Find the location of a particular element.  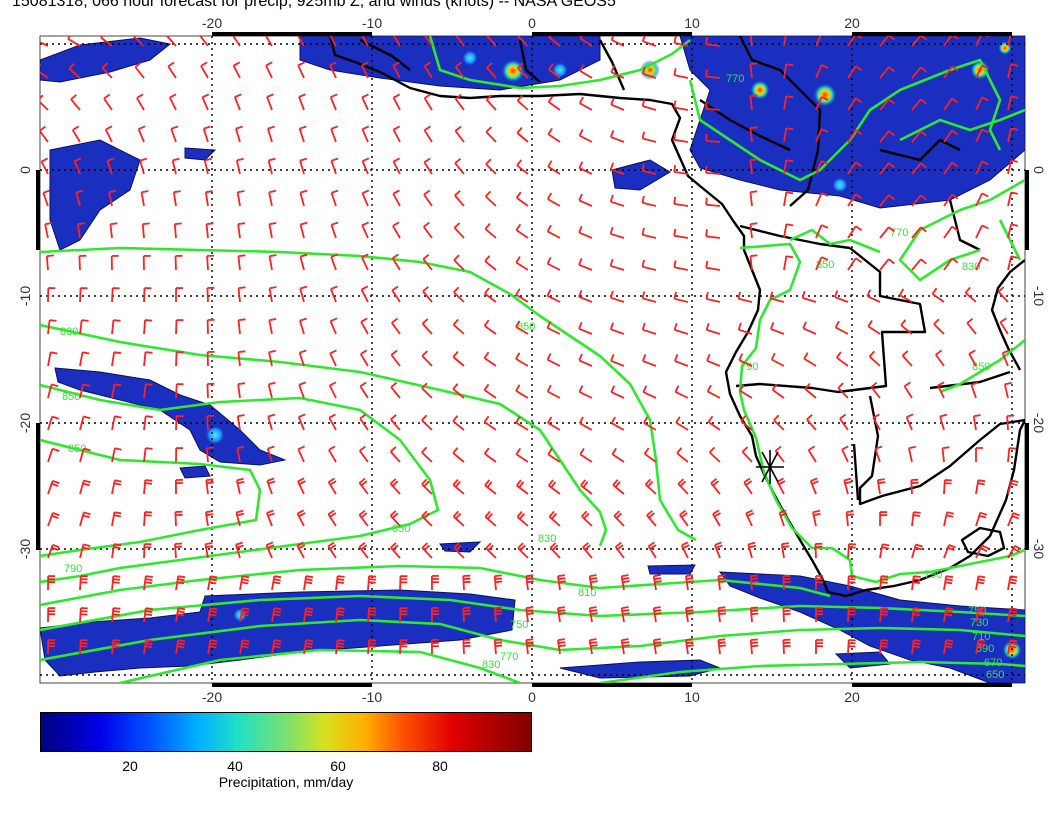

lon-label: 0 is located at coordinates (532, 23).